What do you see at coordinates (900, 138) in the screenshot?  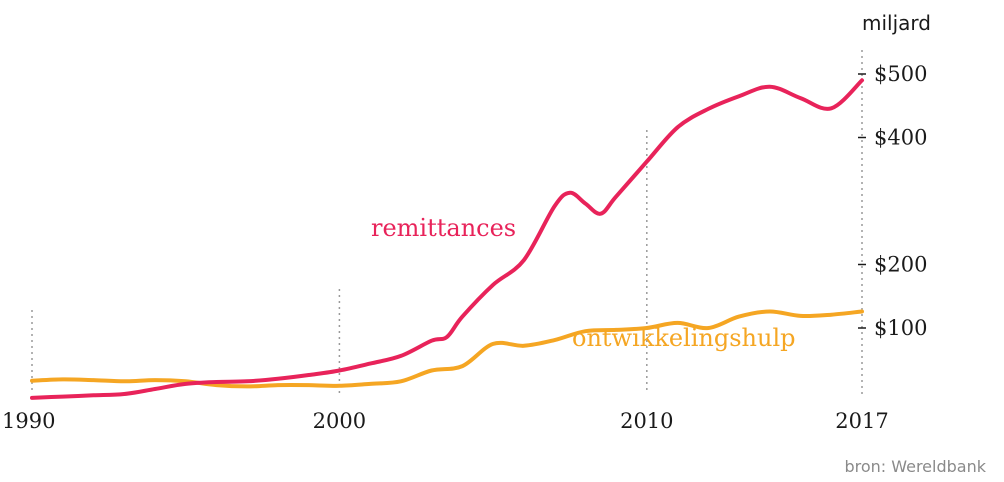 I see `y-tick-label-400: $400` at bounding box center [900, 138].